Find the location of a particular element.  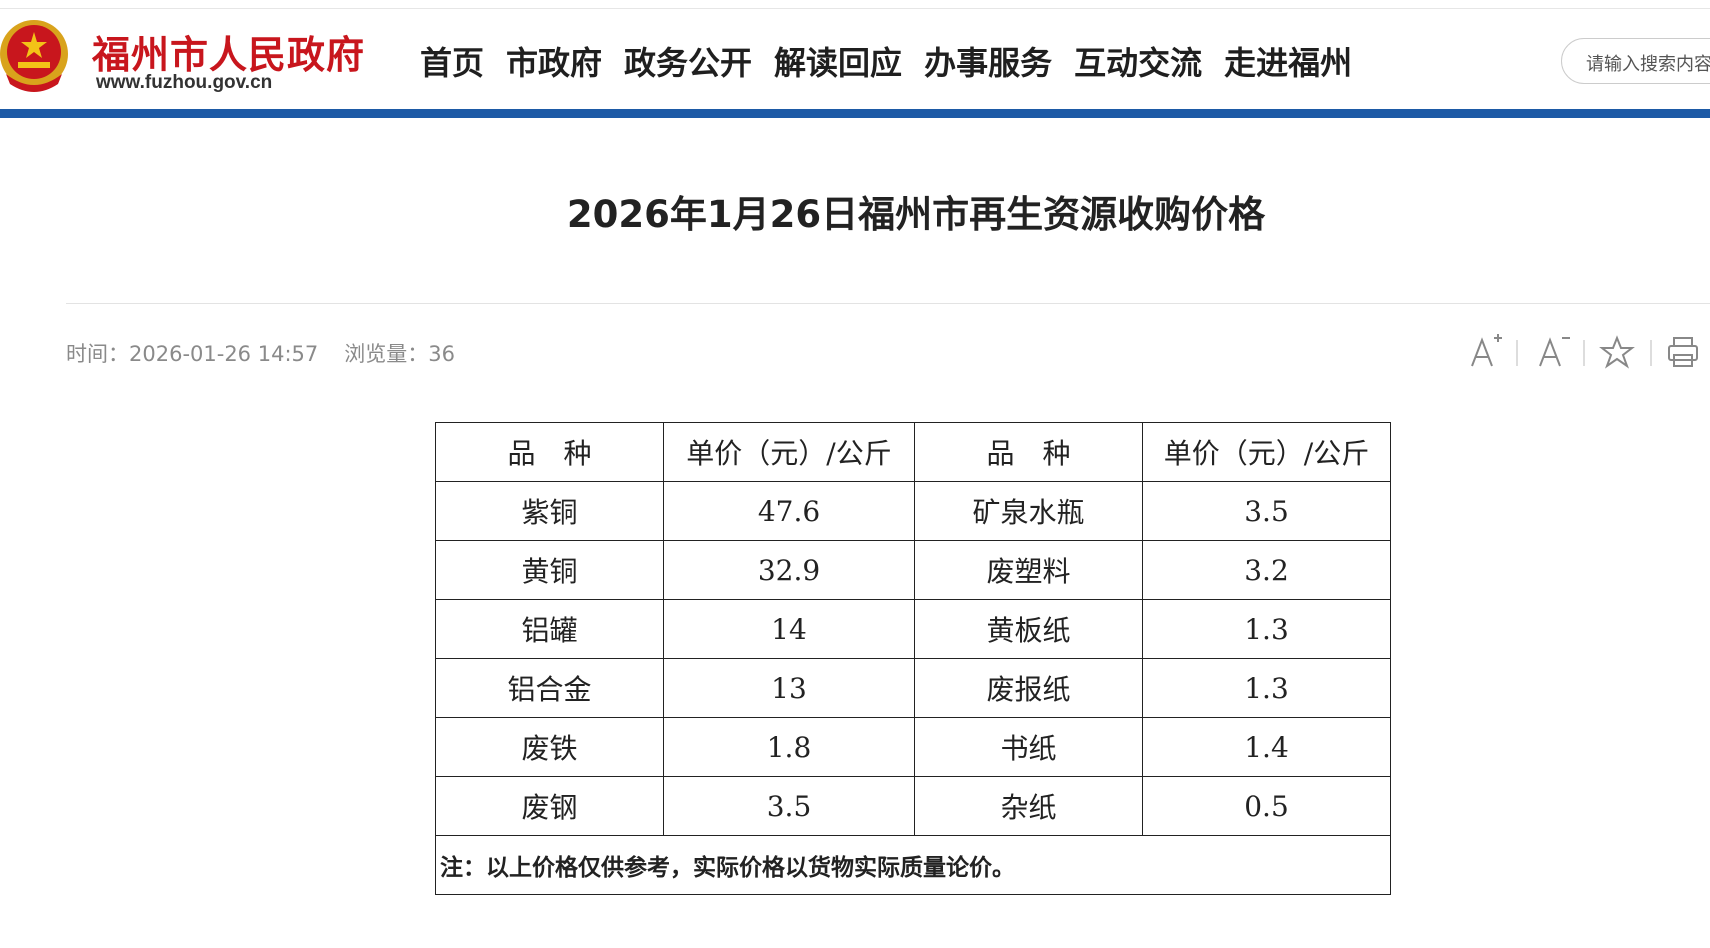

cell: 矿泉水瓶 is located at coordinates (1028, 511).